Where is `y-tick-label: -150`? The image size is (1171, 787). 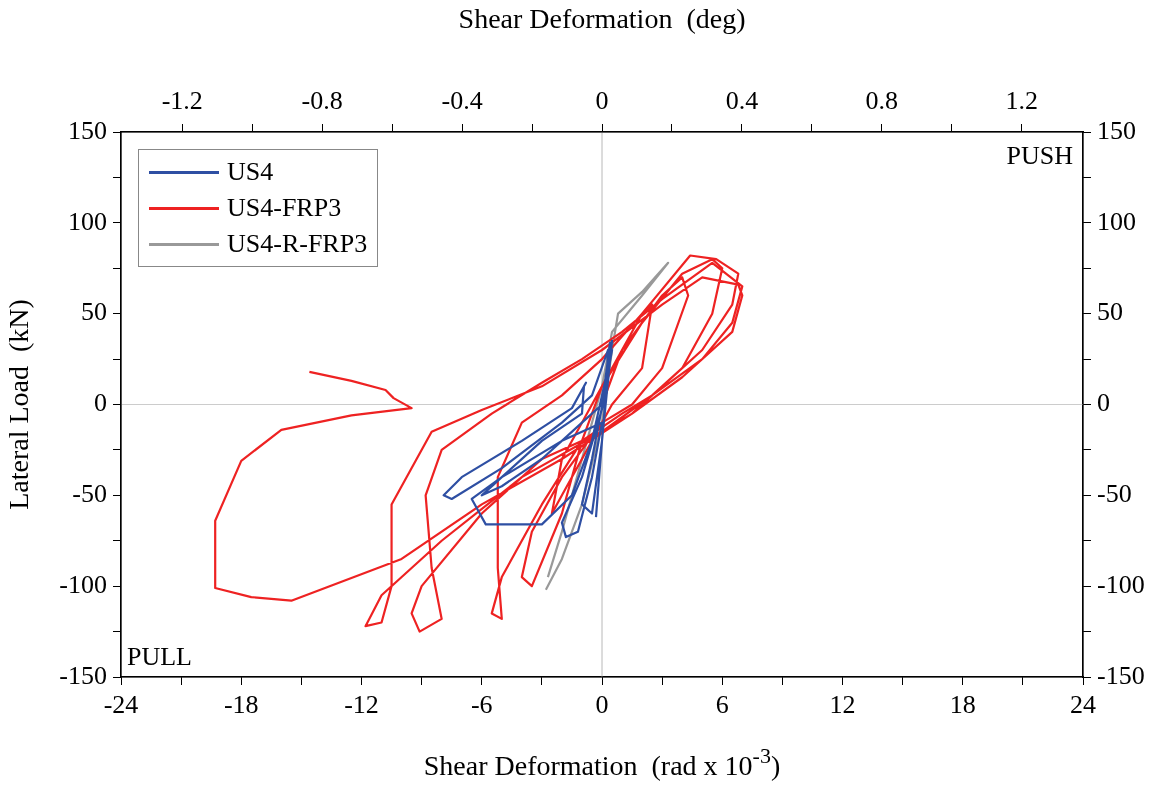
y-tick-label: -150 is located at coordinates (83, 675).